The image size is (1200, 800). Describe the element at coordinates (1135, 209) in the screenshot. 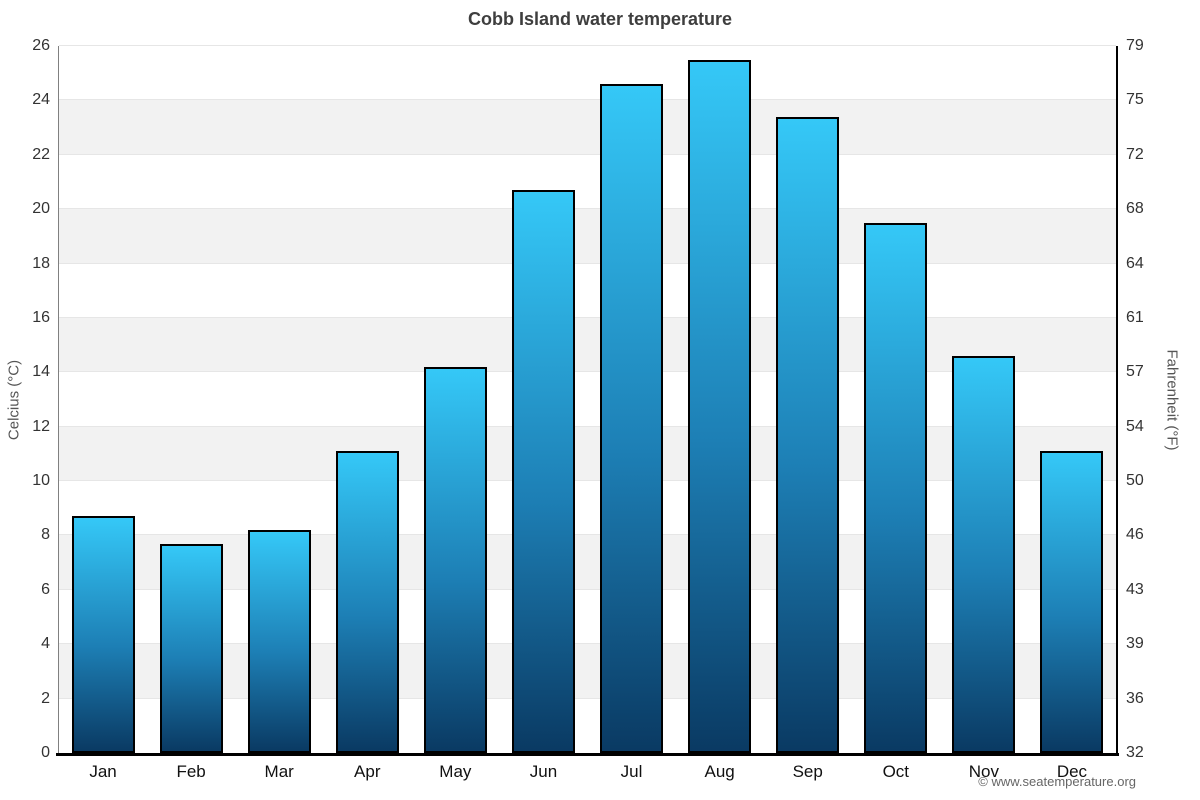

I see `fahrenheit-tick: 68` at that location.